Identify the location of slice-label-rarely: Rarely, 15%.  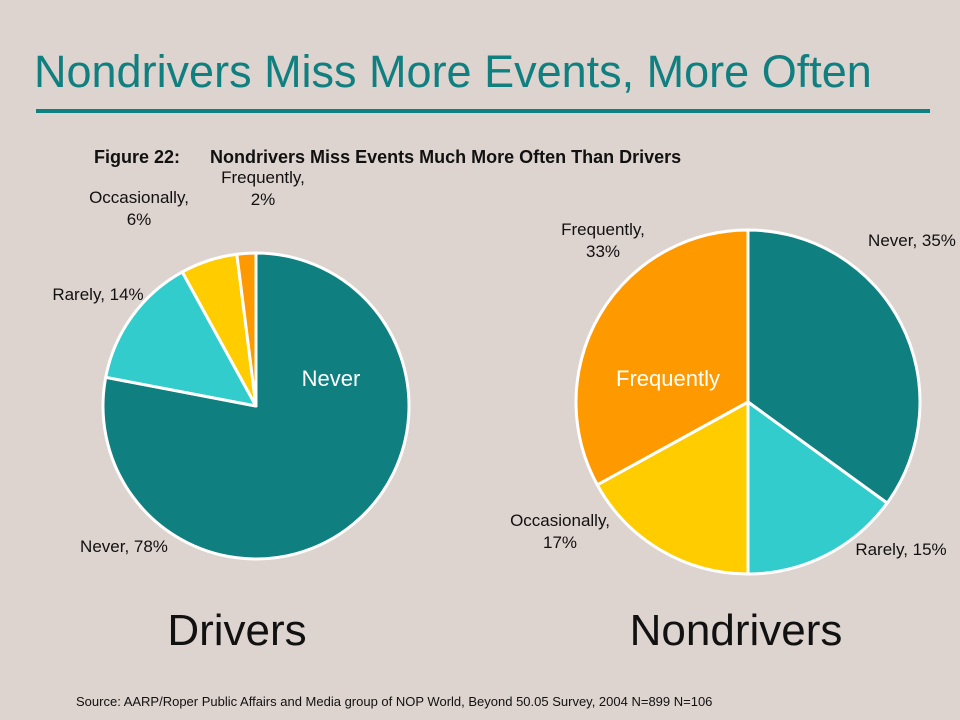
(900, 549).